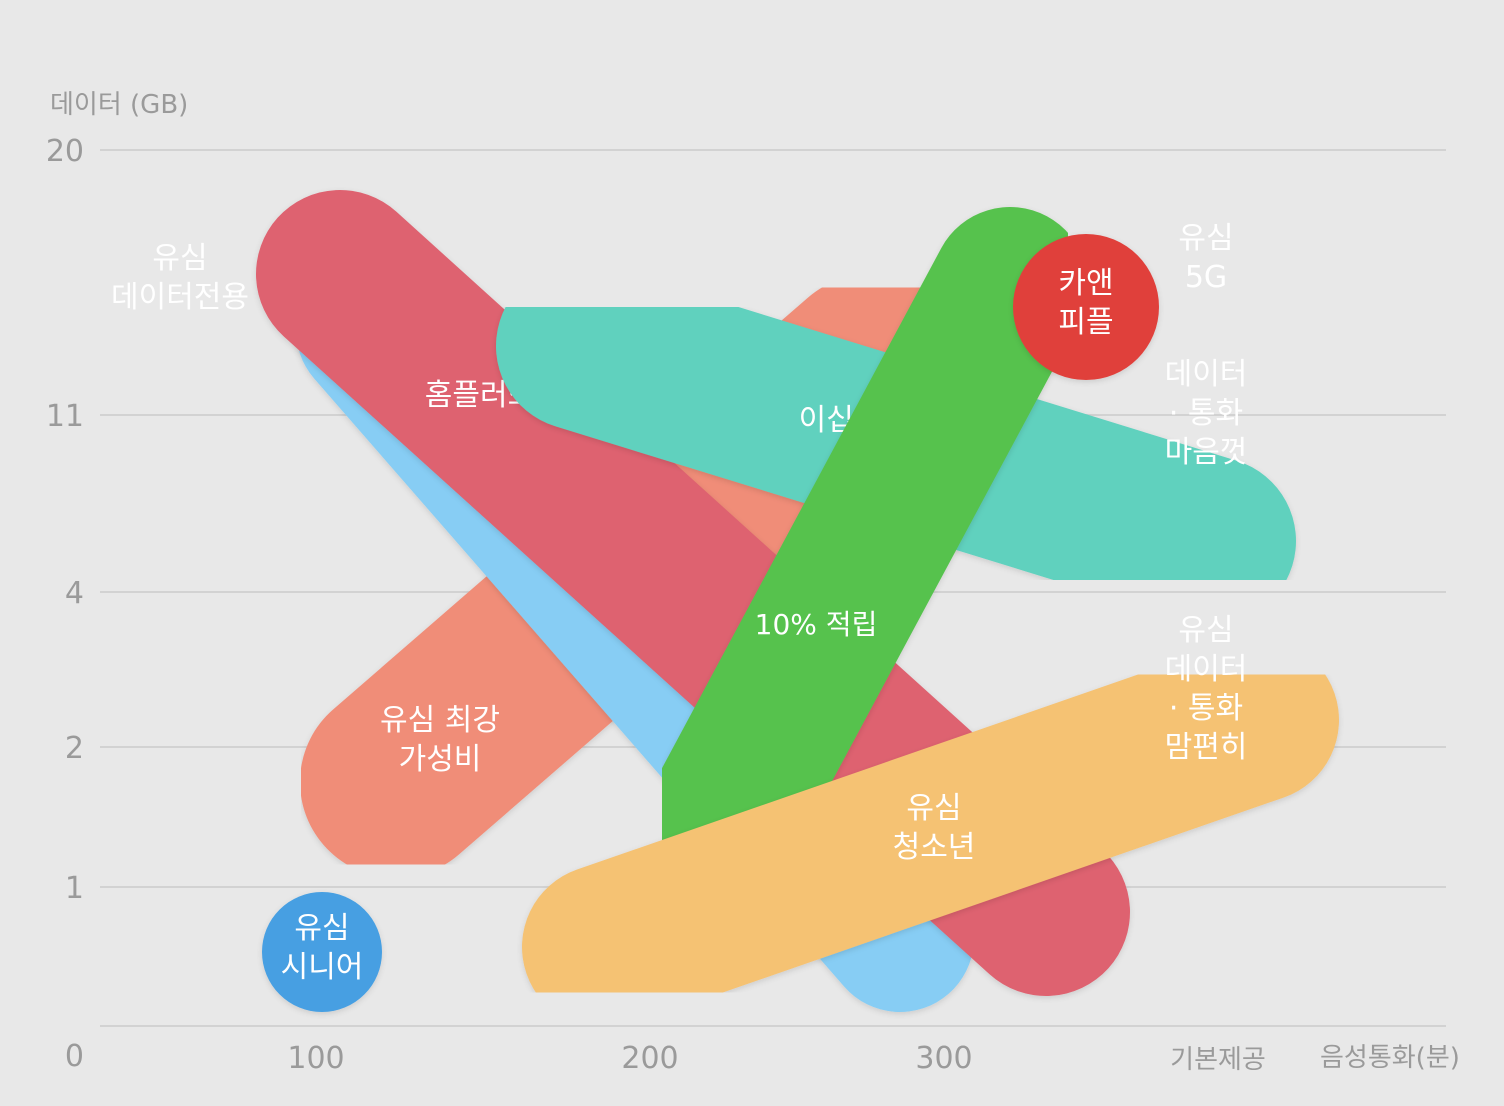 The height and width of the screenshot is (1106, 1504). What do you see at coordinates (315, 1058) in the screenshot?
I see `x-tick-label: 100` at bounding box center [315, 1058].